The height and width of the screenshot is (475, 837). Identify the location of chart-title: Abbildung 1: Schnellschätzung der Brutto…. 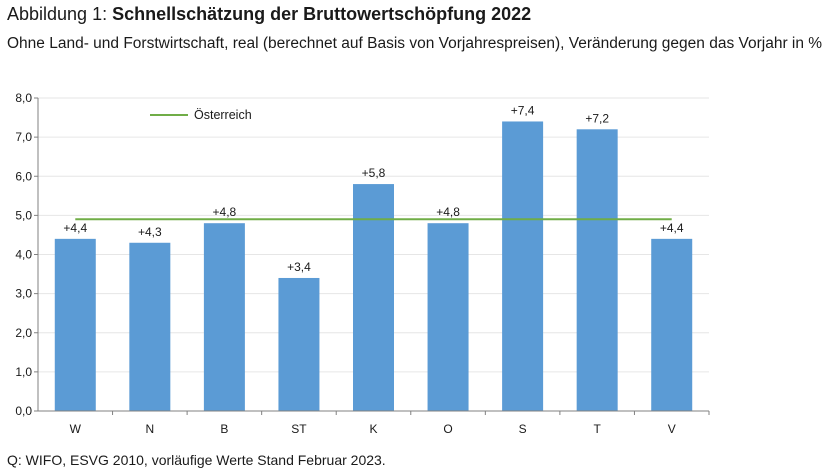
(269, 14).